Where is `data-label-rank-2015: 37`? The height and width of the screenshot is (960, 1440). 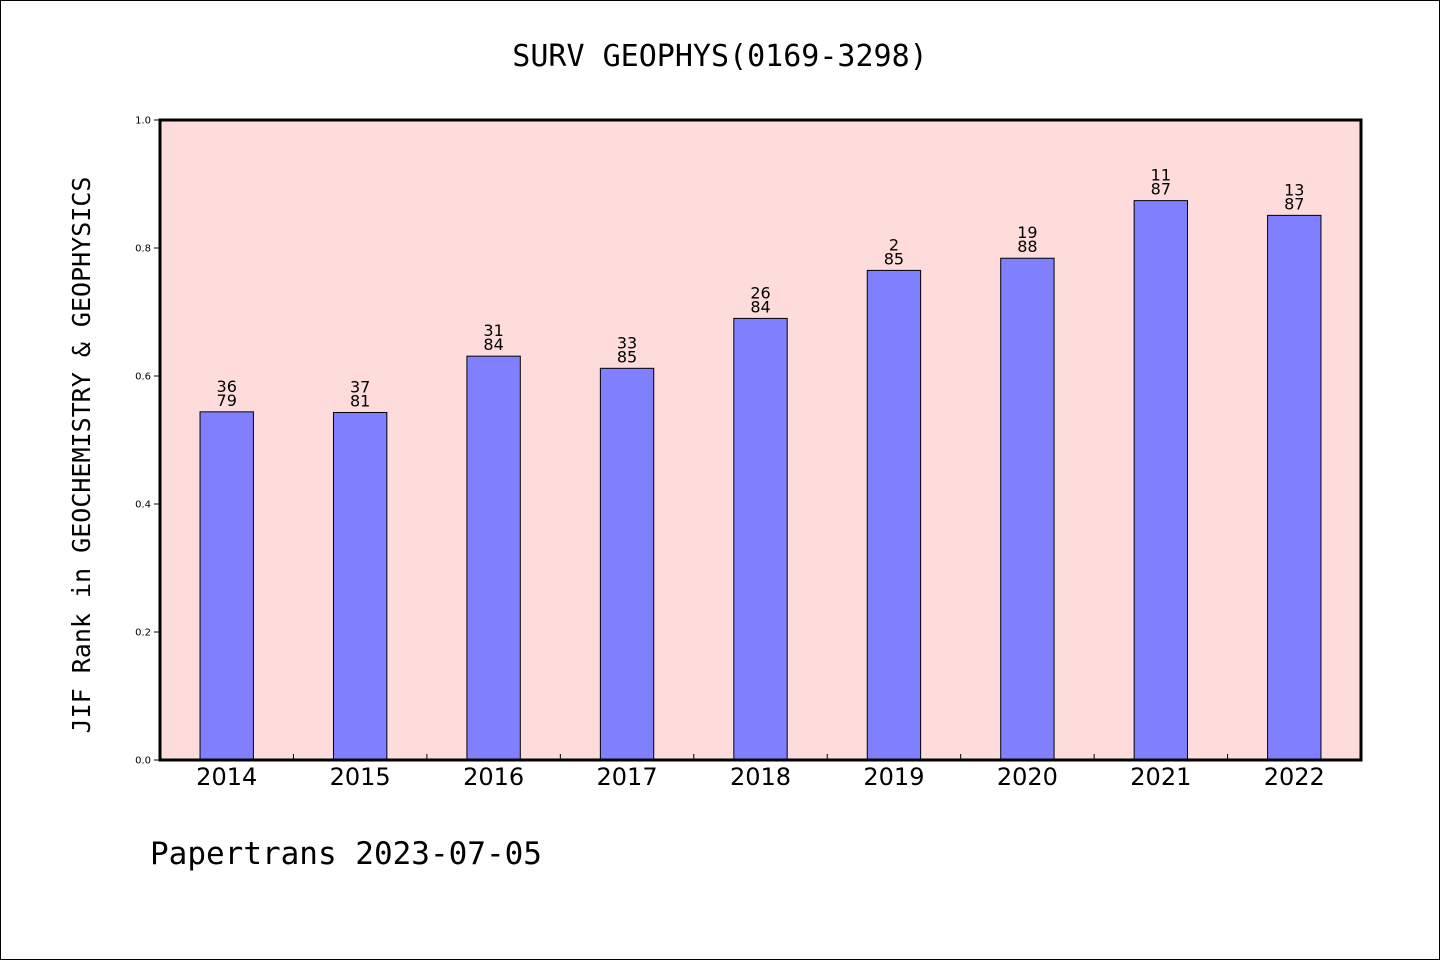 data-label-rank-2015: 37 is located at coordinates (360, 386).